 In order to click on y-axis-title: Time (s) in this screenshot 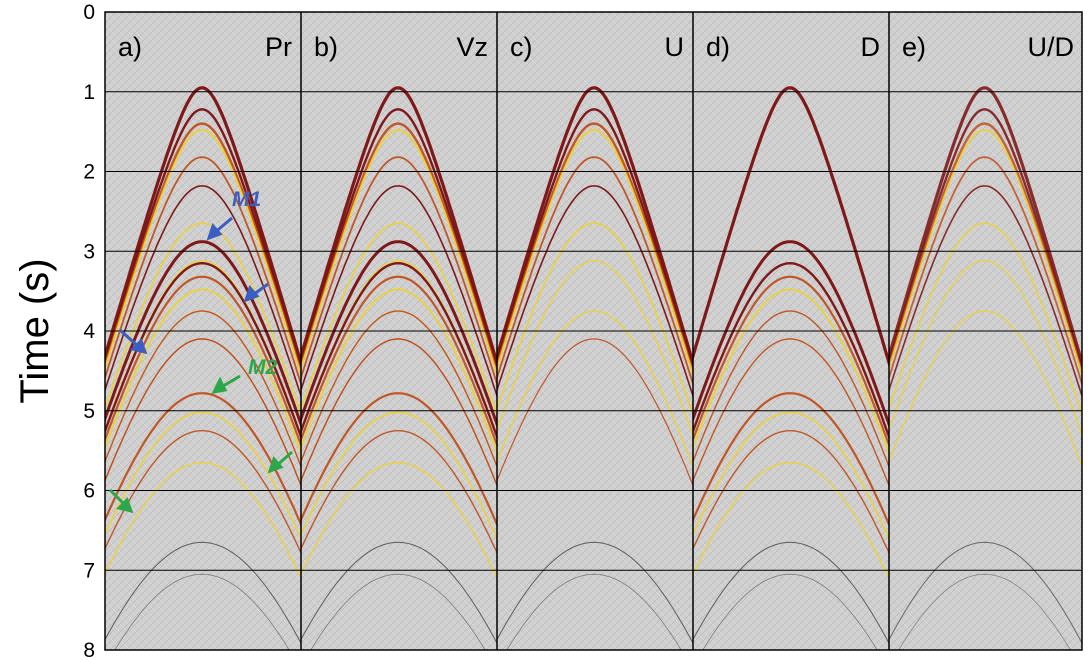, I will do `click(35, 330)`.